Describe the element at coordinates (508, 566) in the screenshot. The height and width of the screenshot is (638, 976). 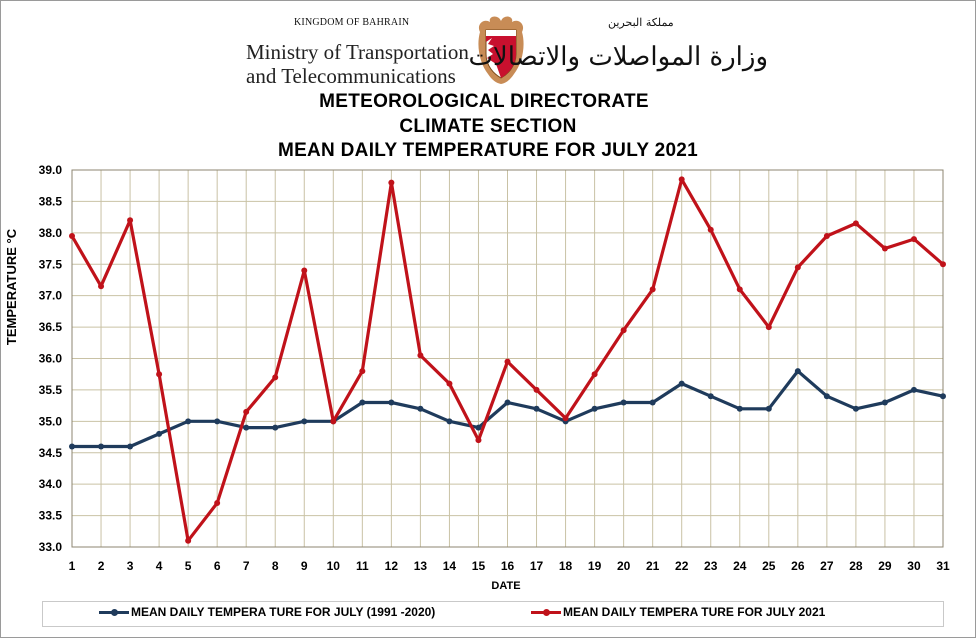
I see `x-tick-label: 16` at that location.